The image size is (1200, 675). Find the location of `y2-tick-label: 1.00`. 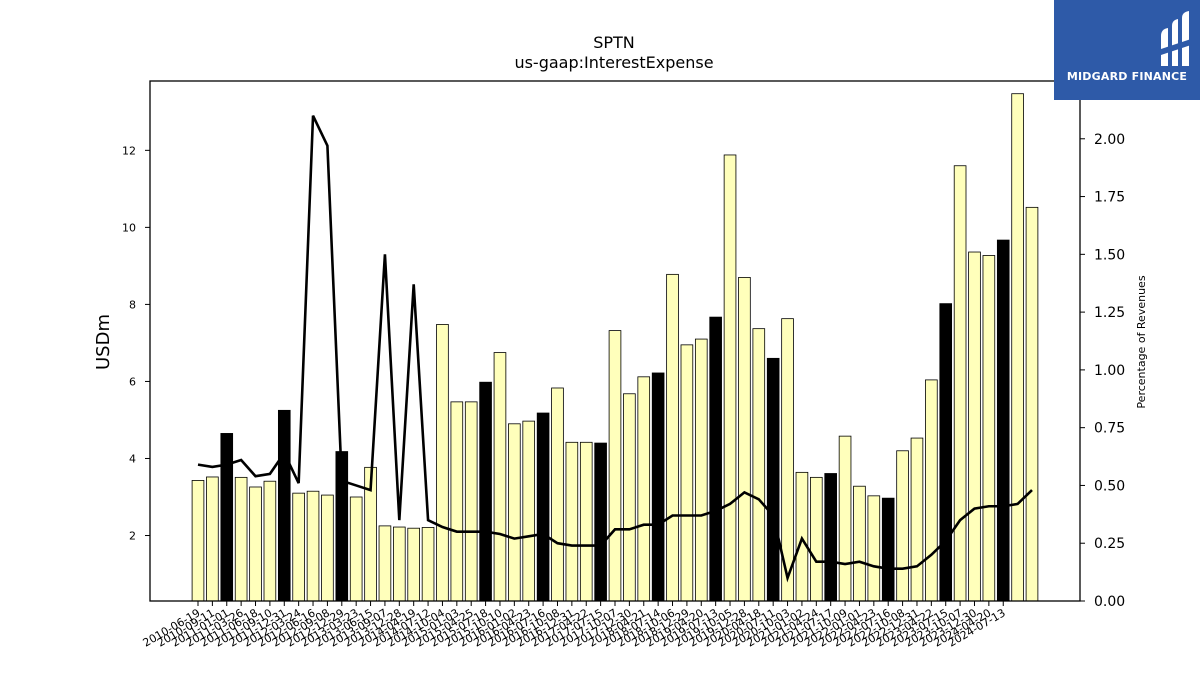

y2-tick-label: 1.00 is located at coordinates (1109, 371).